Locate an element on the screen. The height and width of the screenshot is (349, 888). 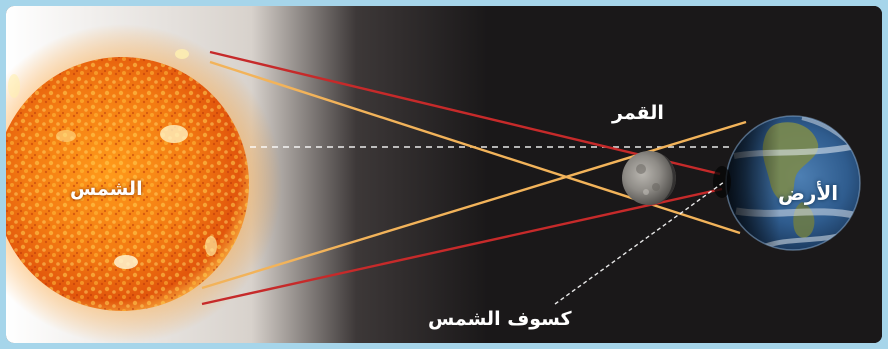
earth is located at coordinates (793, 183).